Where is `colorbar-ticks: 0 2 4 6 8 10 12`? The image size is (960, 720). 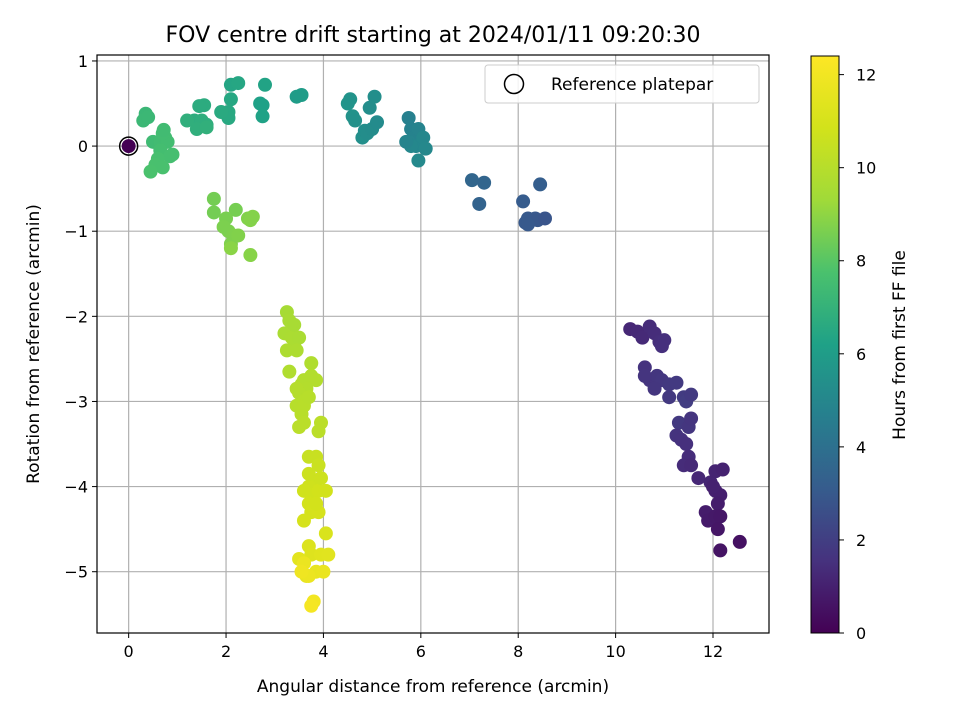 colorbar-ticks: 0 2 4 6 8 10 12 is located at coordinates (857, 354).